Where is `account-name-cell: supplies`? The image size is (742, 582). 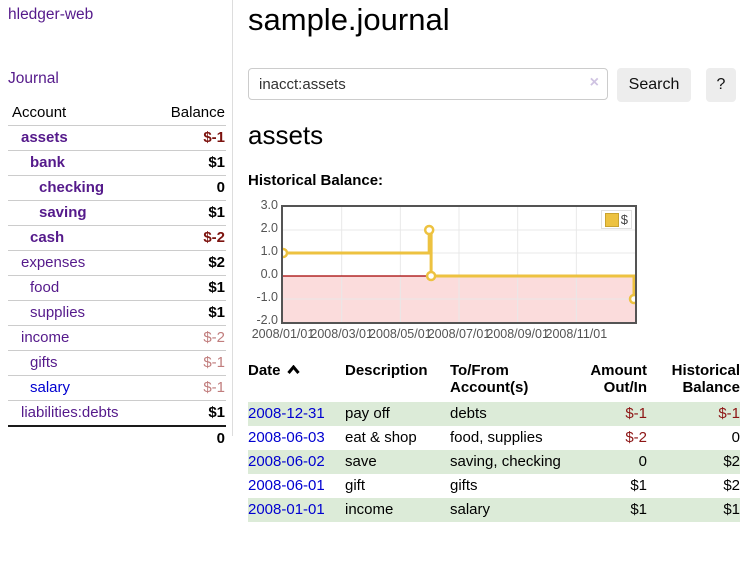 account-name-cell: supplies is located at coordinates (79, 313).